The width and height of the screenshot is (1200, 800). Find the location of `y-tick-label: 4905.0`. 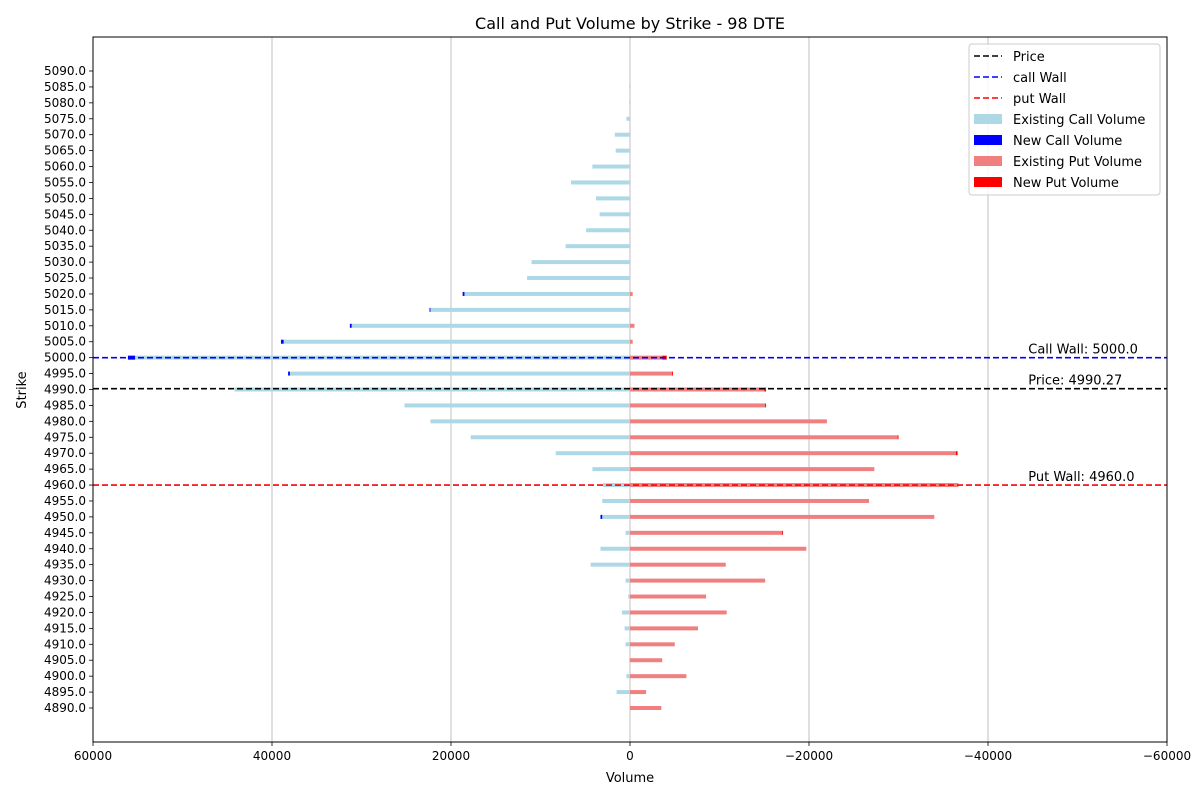

y-tick-label: 4905.0 is located at coordinates (65, 660).